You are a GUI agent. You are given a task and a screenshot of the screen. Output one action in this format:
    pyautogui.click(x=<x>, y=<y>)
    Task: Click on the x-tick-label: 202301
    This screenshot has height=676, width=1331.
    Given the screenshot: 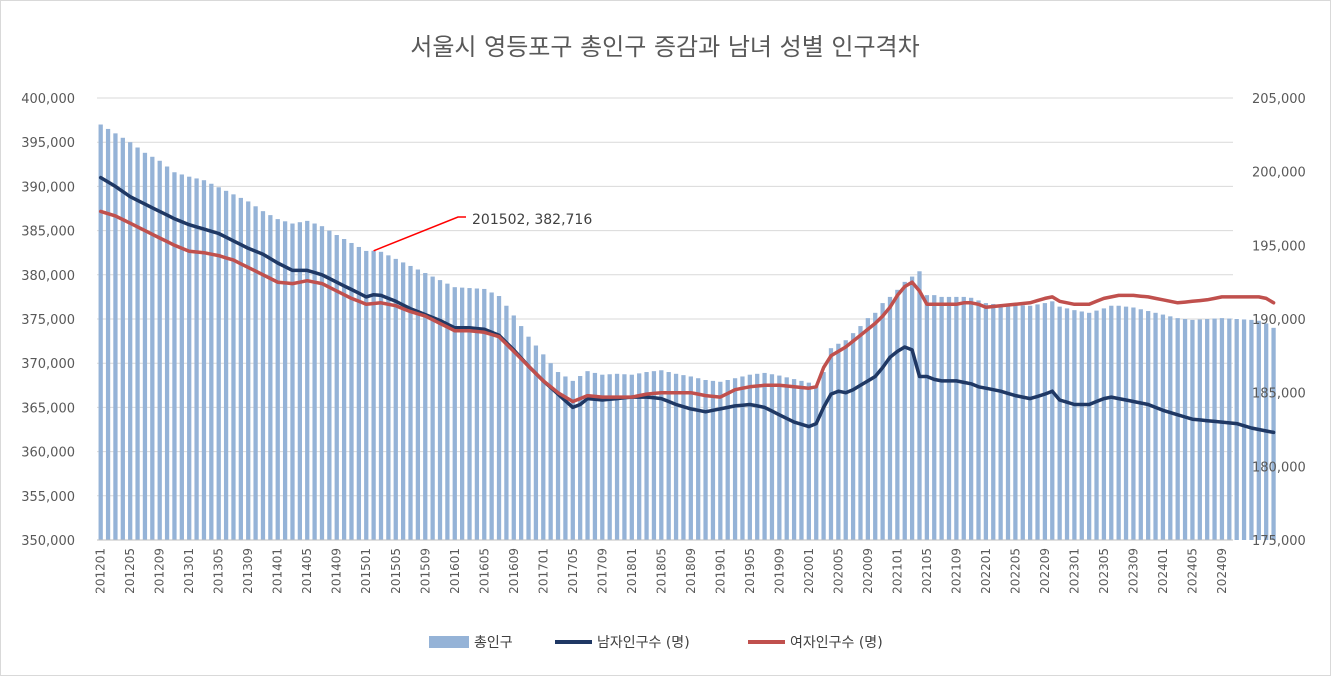 What is the action you would take?
    pyautogui.click(x=1074, y=571)
    